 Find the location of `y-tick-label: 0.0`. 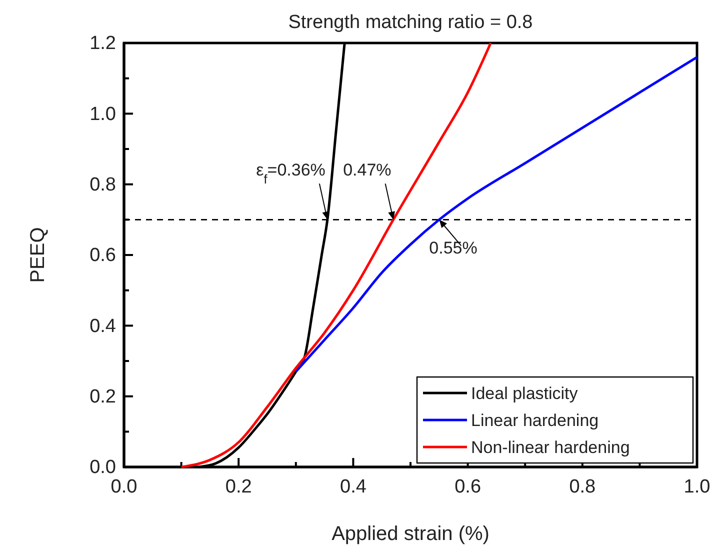

y-tick-label: 0.0 is located at coordinates (103, 467).